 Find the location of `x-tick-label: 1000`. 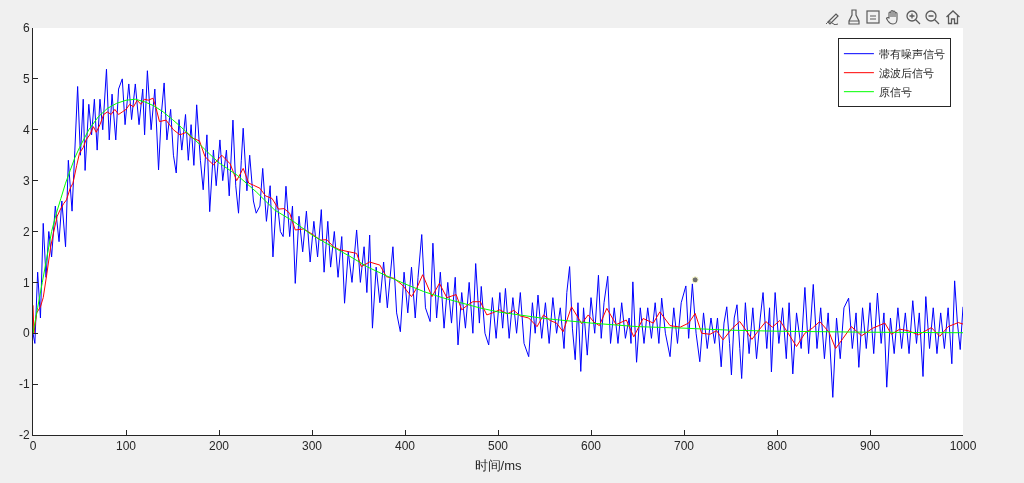

x-tick-label: 1000 is located at coordinates (963, 446).